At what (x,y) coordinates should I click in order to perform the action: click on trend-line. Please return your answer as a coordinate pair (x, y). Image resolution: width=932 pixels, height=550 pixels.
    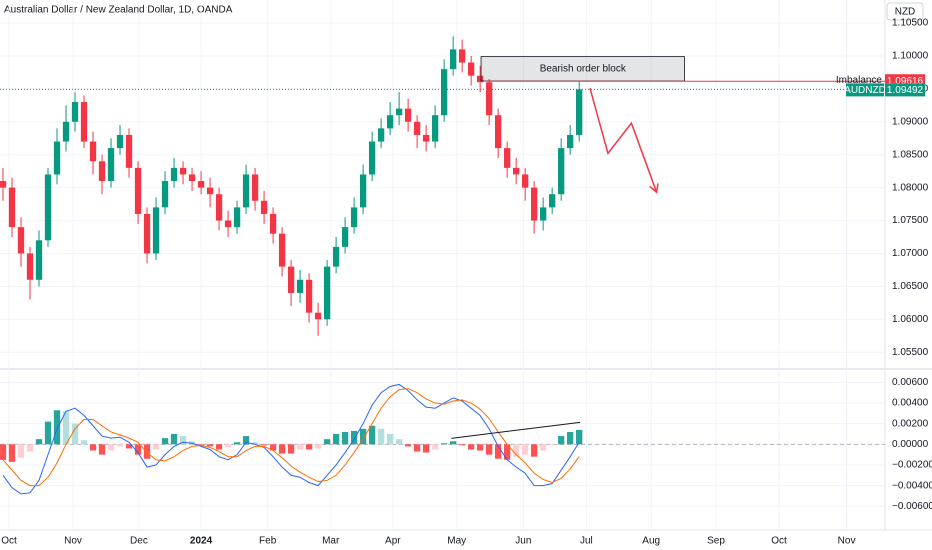
    Looking at the image, I should click on (516, 430).